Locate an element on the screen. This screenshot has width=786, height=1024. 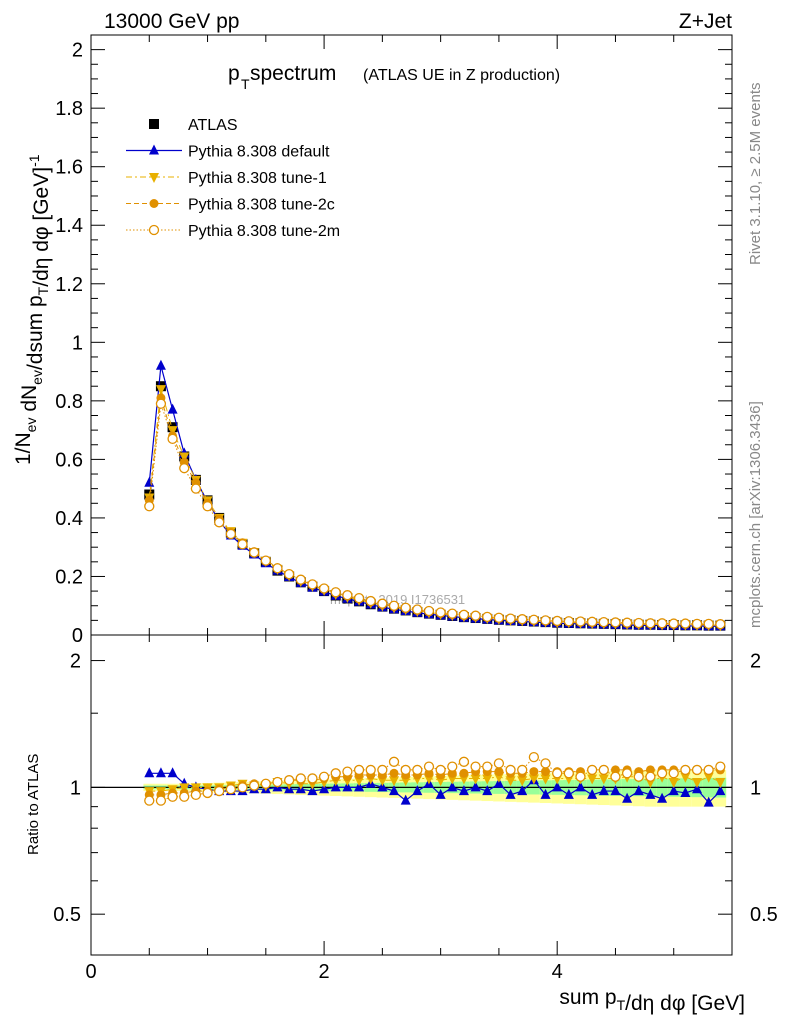
text-run: /dsum p is located at coordinates (35, 332).